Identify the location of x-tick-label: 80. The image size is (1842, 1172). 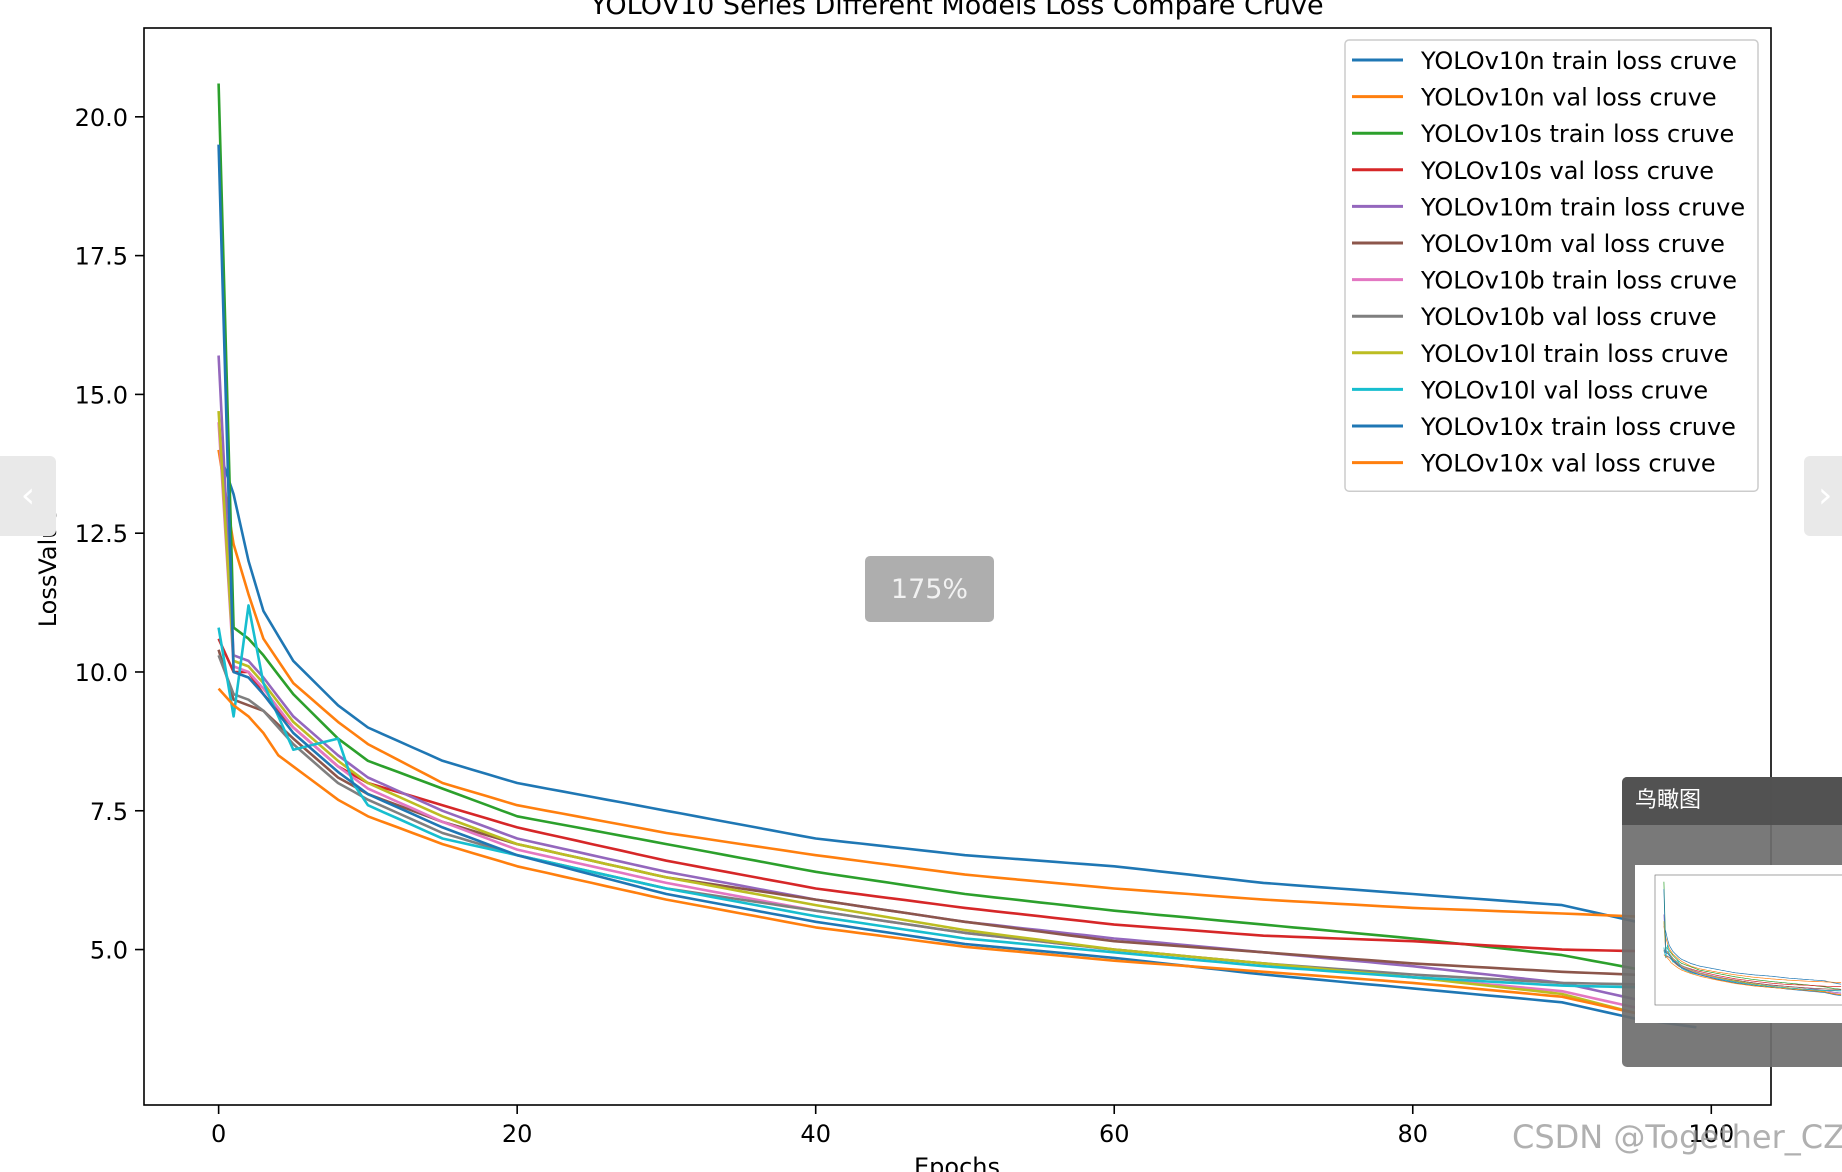
(1412, 1134).